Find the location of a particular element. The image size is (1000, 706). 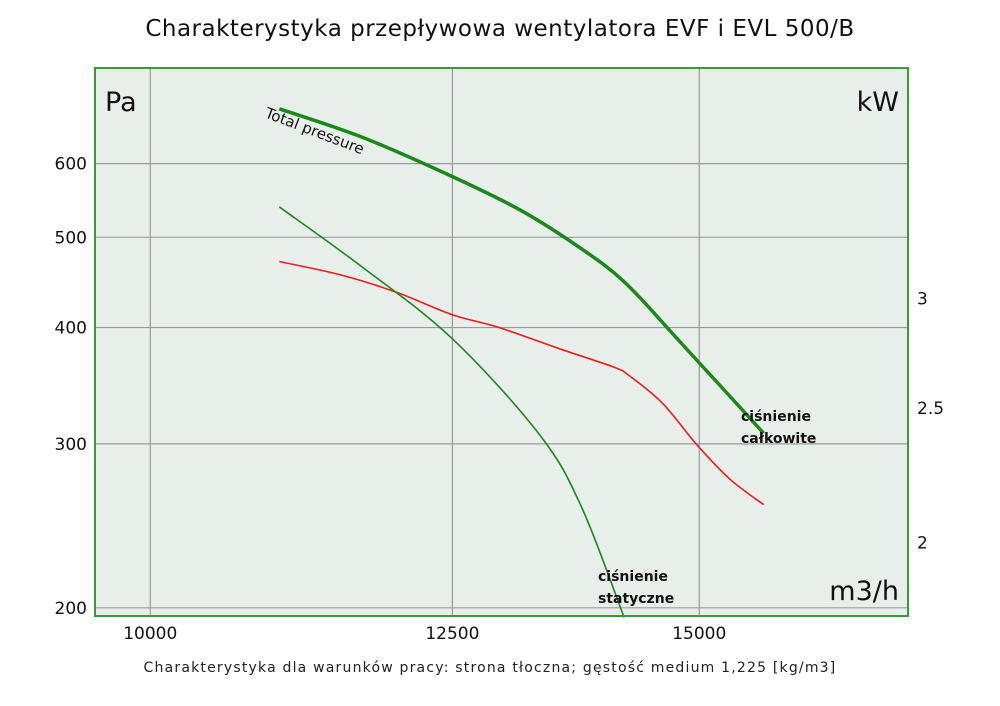

y-right-tick-label: 2 is located at coordinates (922, 543).